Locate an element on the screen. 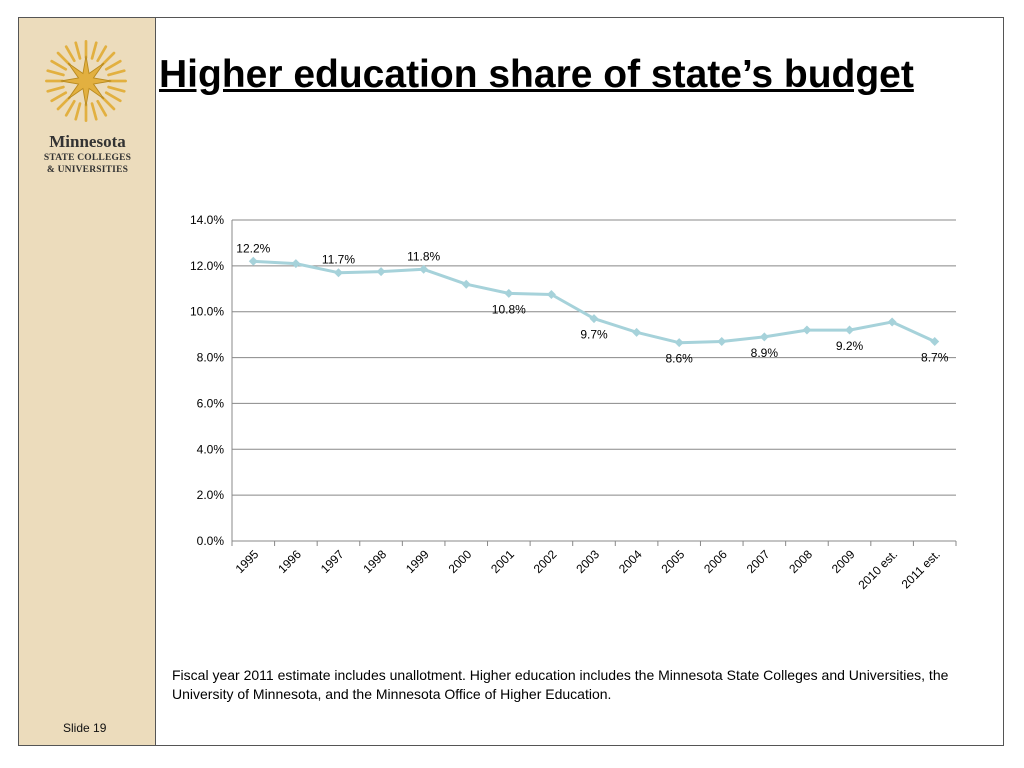  x-tick-label: 2002 is located at coordinates (545, 561).